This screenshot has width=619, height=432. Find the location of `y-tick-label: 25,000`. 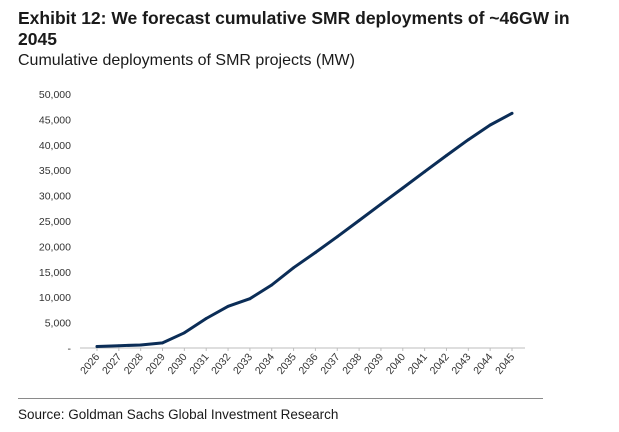

y-tick-label: 25,000 is located at coordinates (55, 222).